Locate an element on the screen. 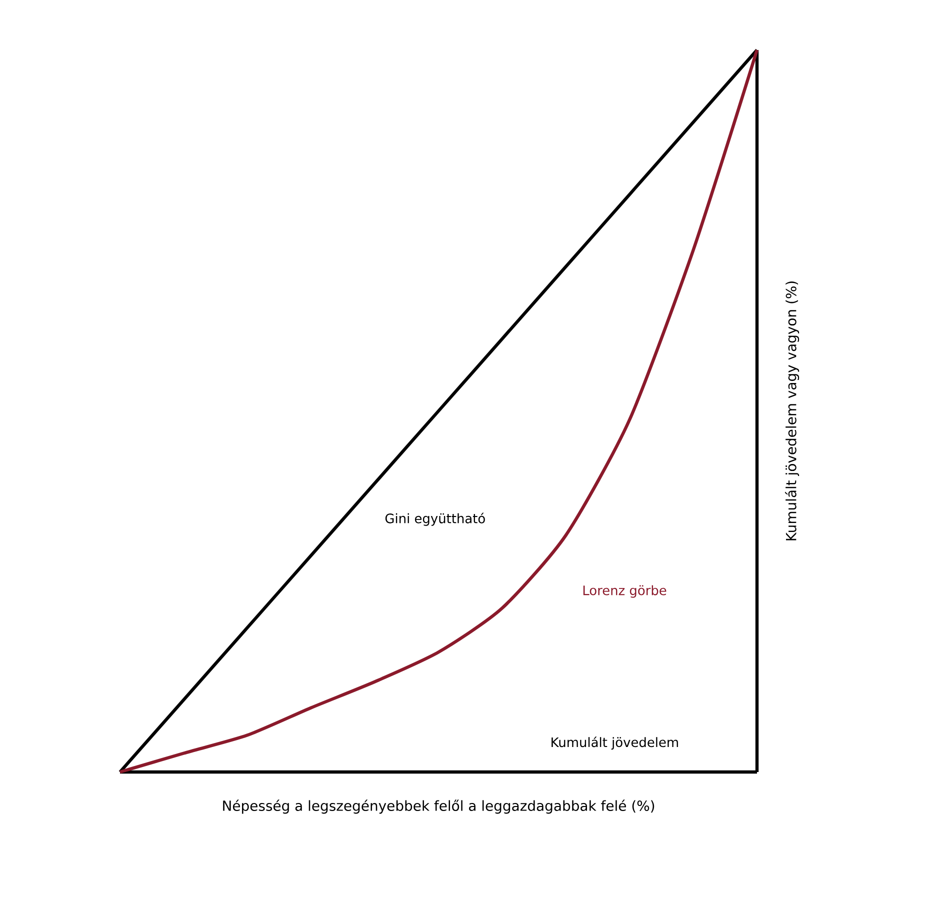  x-axis-title: Népesség a legszegényebbek felől a leggazdagabbak felé (%) is located at coordinates (438, 807).